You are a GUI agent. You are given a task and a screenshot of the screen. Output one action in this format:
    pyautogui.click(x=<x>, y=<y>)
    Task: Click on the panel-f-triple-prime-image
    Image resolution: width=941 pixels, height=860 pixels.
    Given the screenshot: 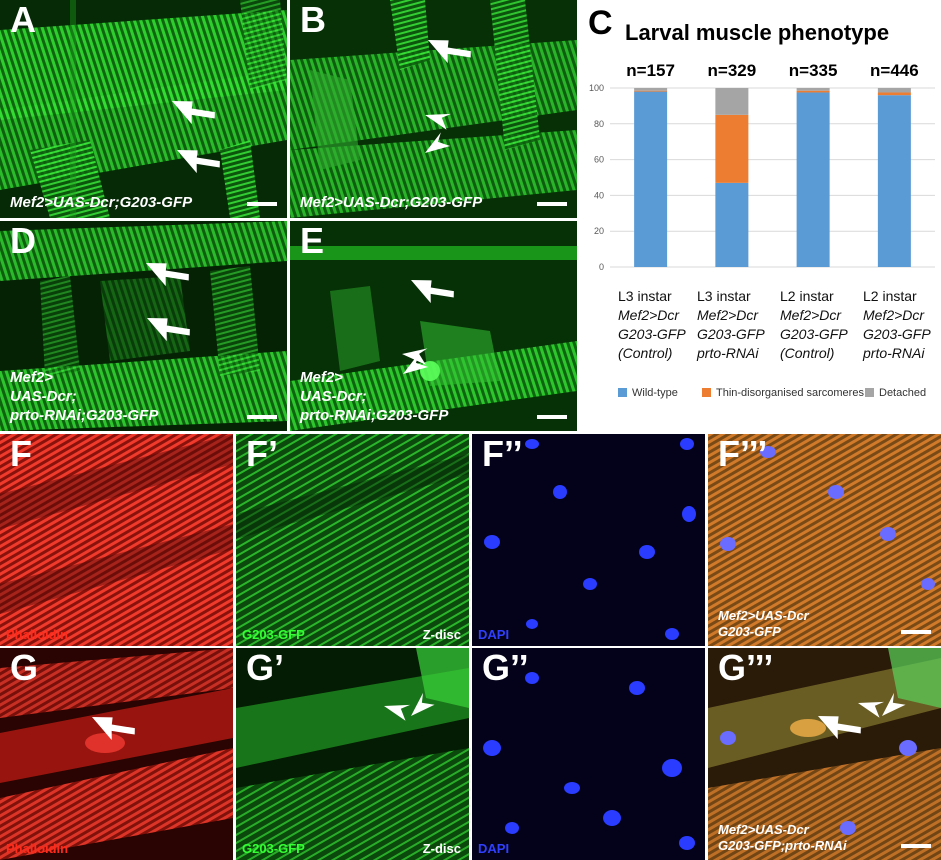 What is the action you would take?
    pyautogui.click(x=824, y=540)
    